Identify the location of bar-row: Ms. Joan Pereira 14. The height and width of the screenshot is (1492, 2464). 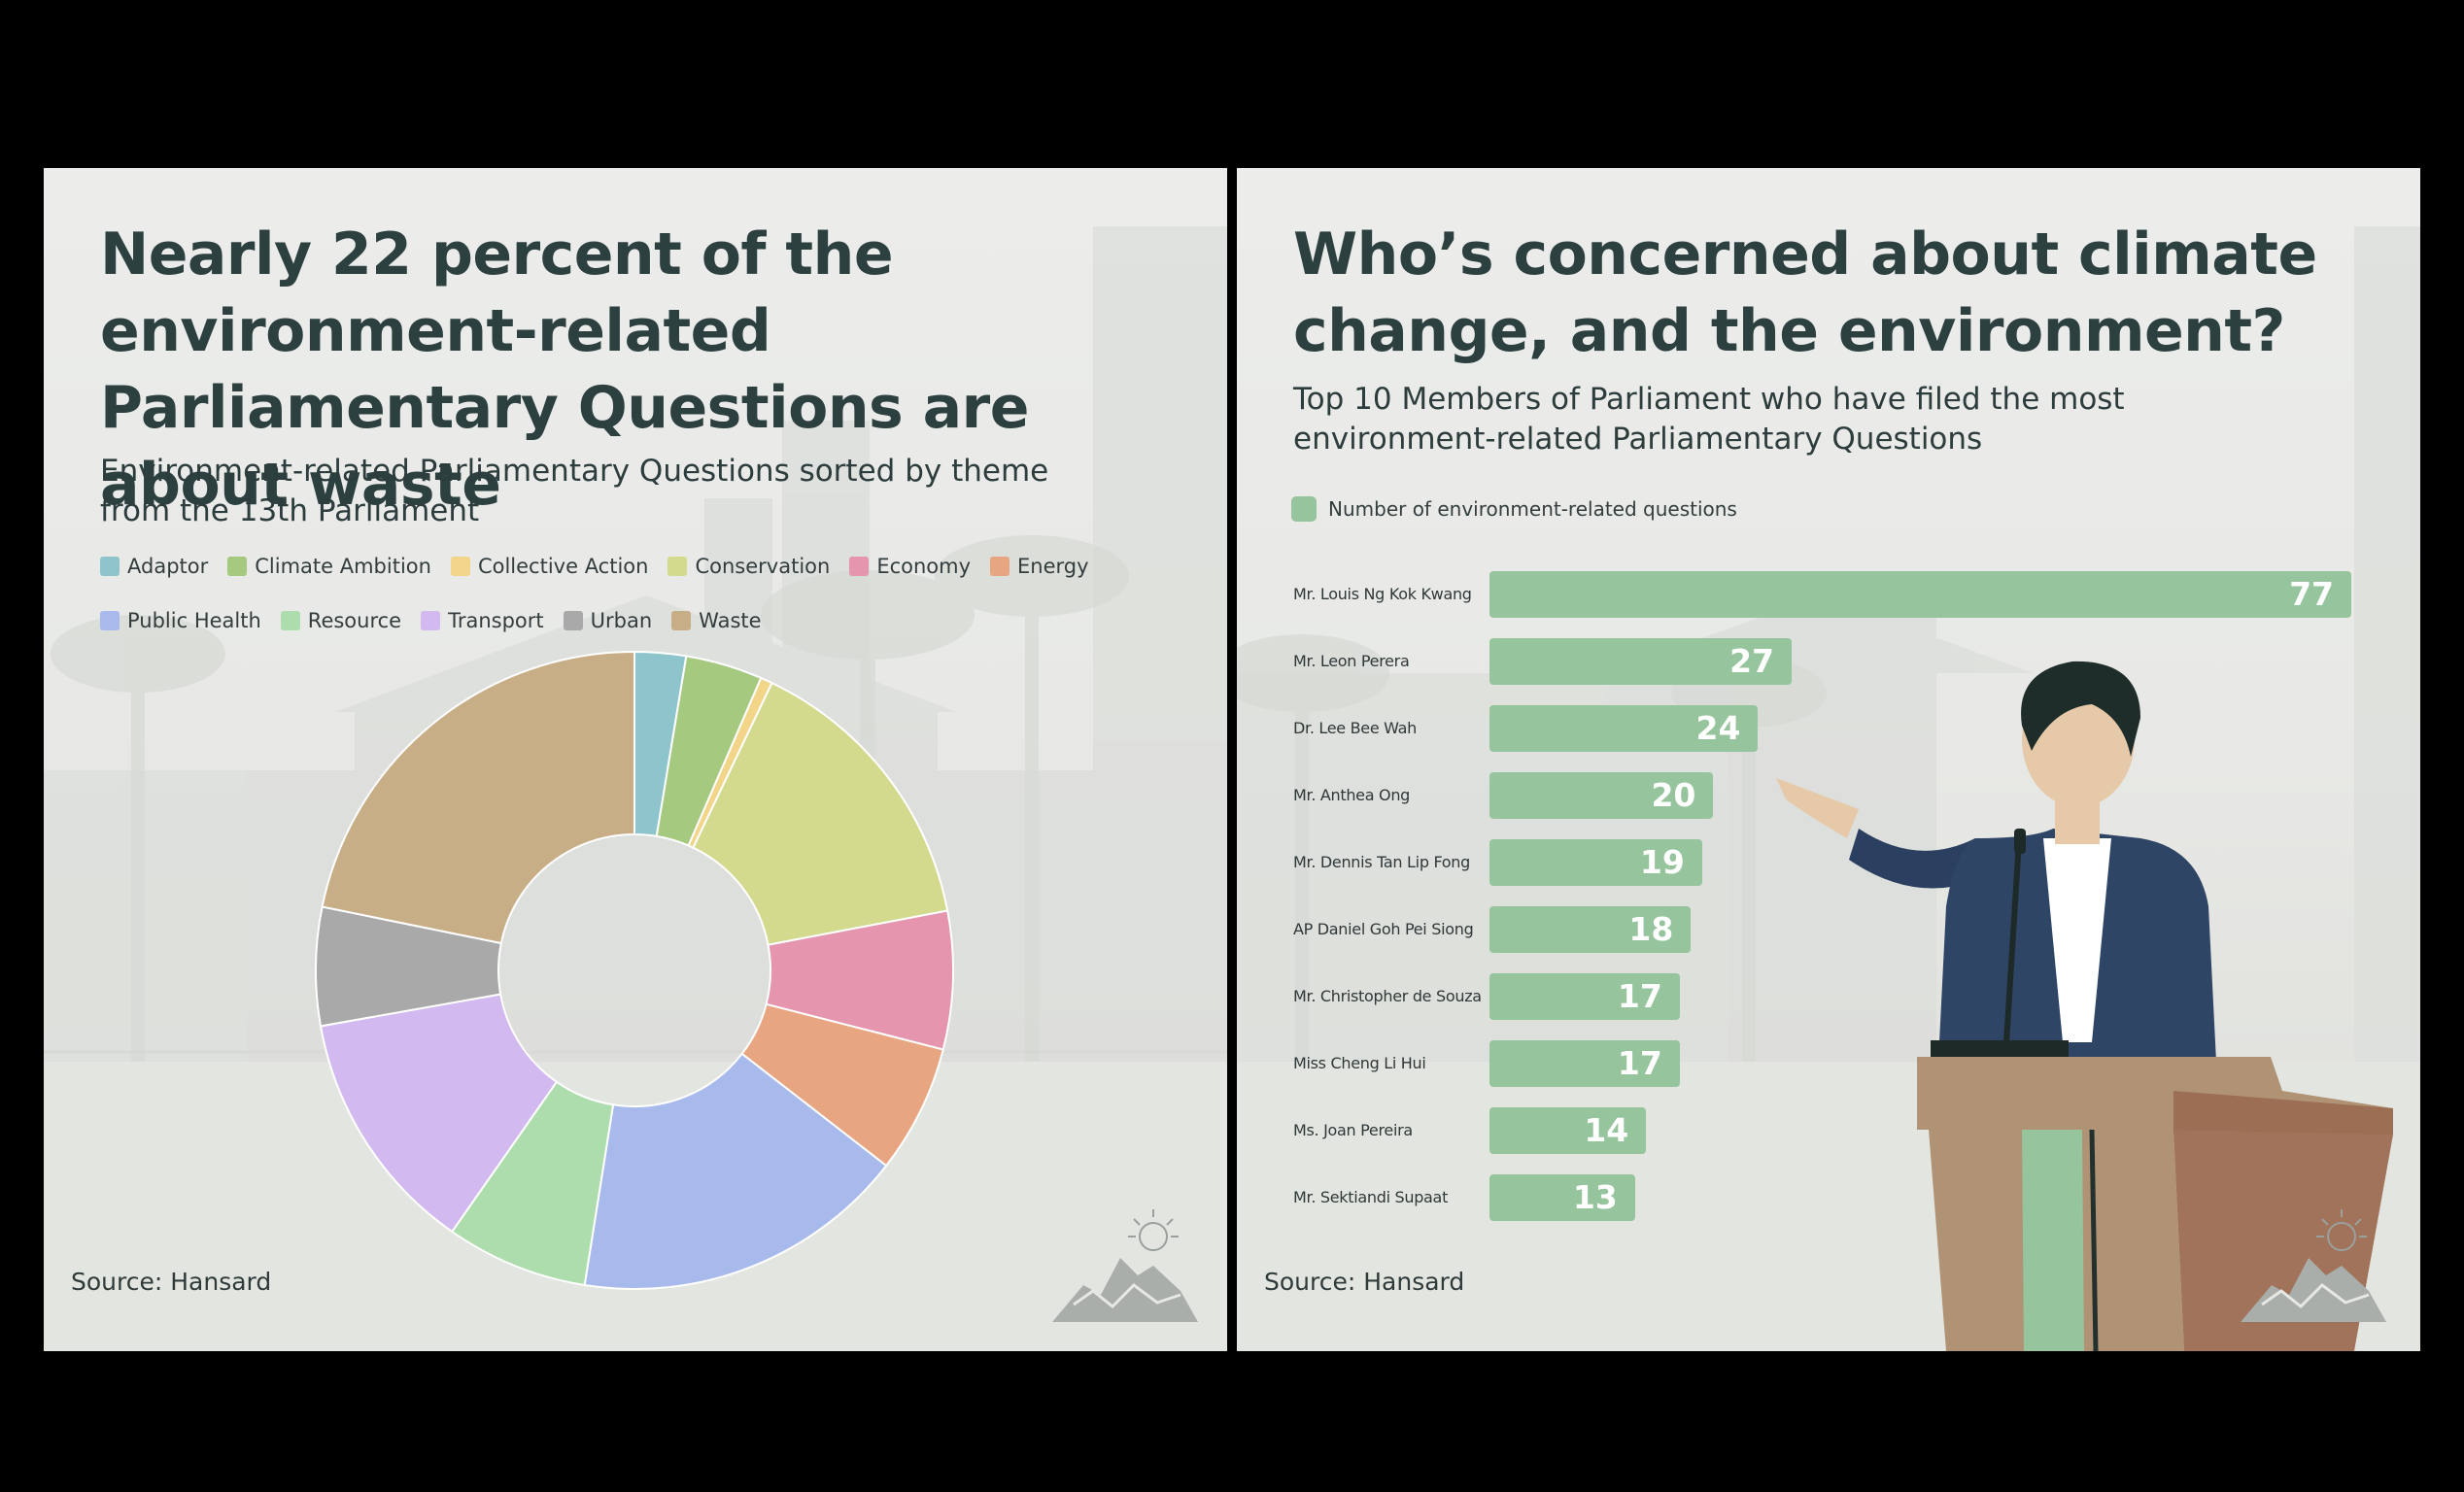
(1828, 1130).